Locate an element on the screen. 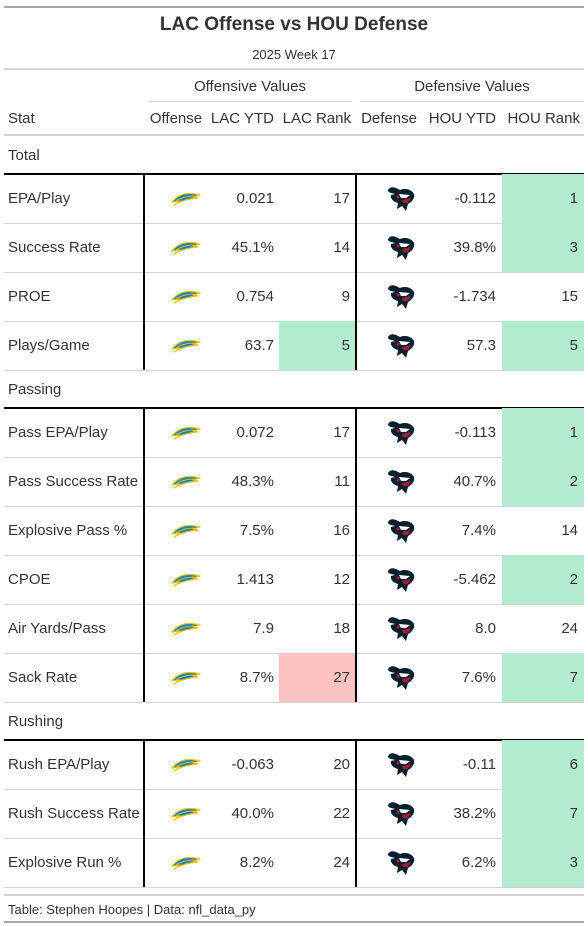 The width and height of the screenshot is (588, 926). off-rank-highlight is located at coordinates (317, 677).